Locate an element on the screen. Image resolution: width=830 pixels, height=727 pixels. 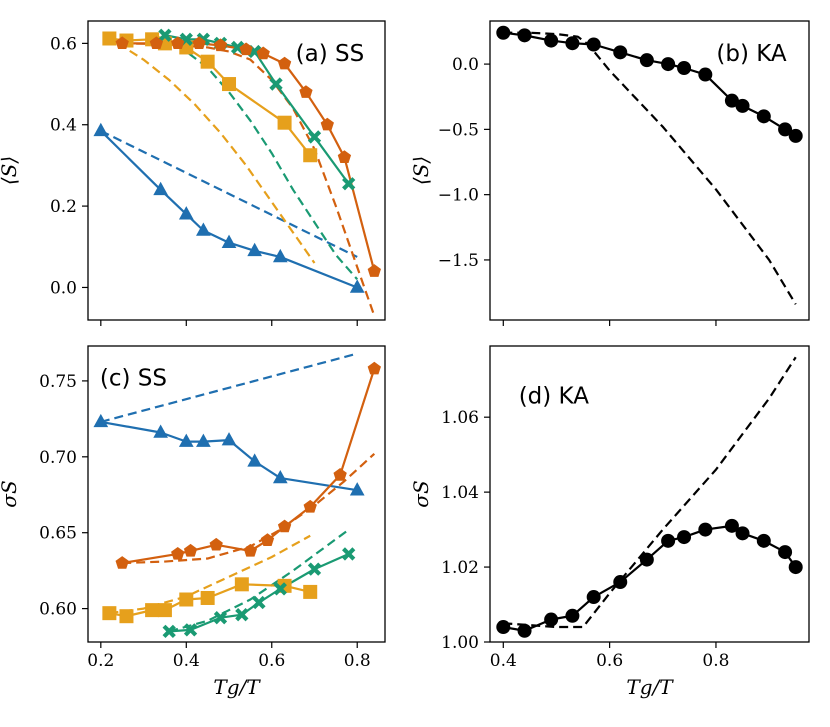
panel-label: (a) SS is located at coordinates (330, 54).